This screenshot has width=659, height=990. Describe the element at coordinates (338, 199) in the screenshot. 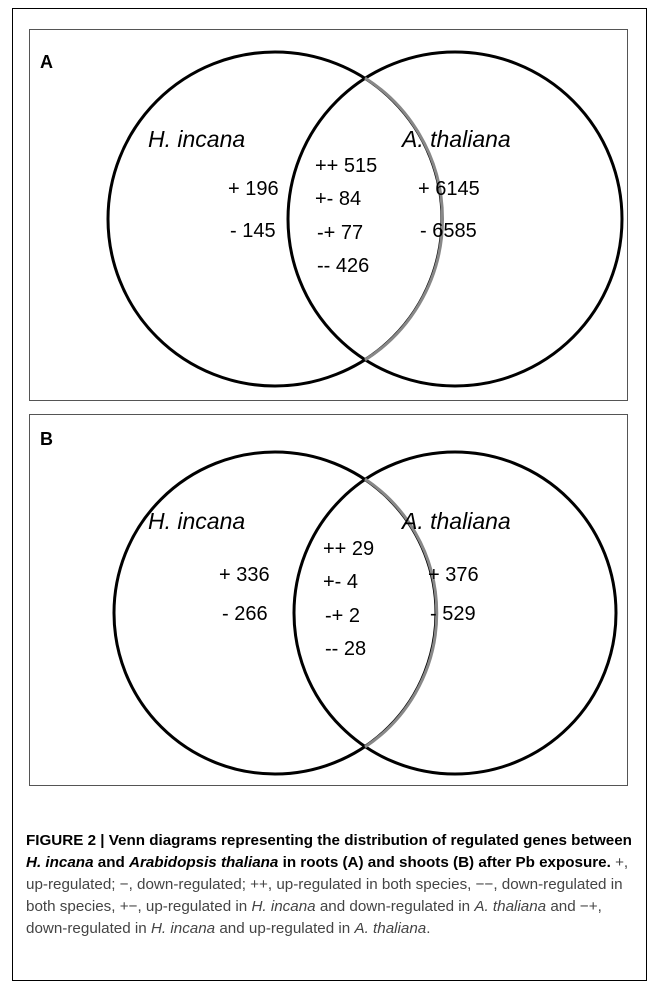

I see `center-value-pm-a: +- 84` at that location.